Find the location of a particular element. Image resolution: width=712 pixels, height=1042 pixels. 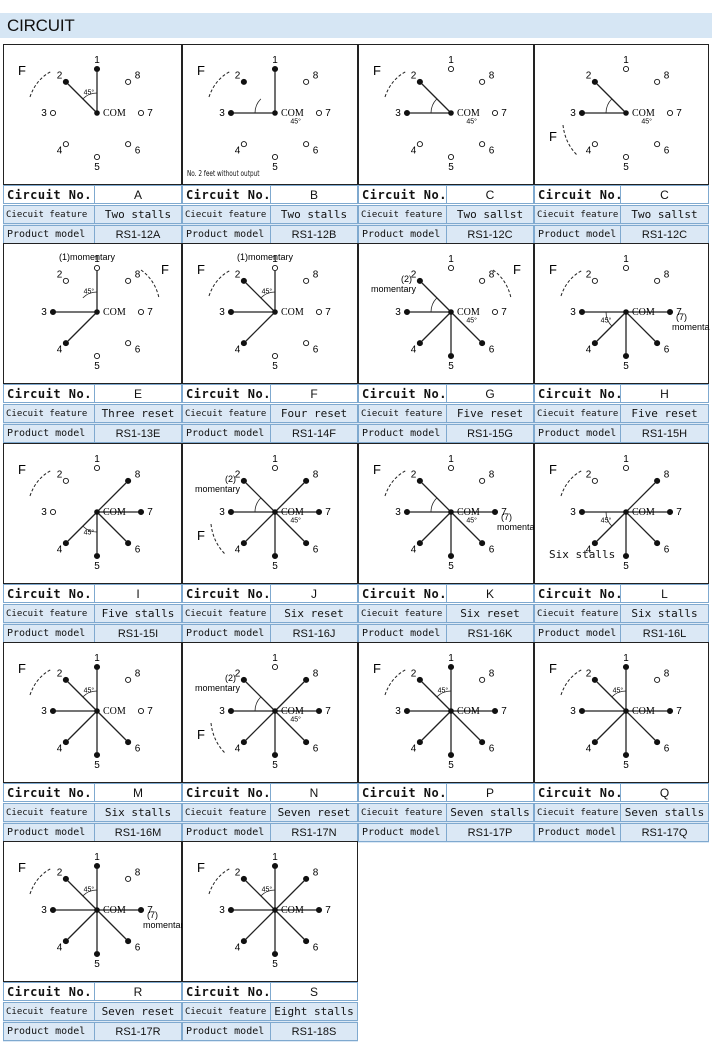

terminal-number: 1 is located at coordinates (626, 60).